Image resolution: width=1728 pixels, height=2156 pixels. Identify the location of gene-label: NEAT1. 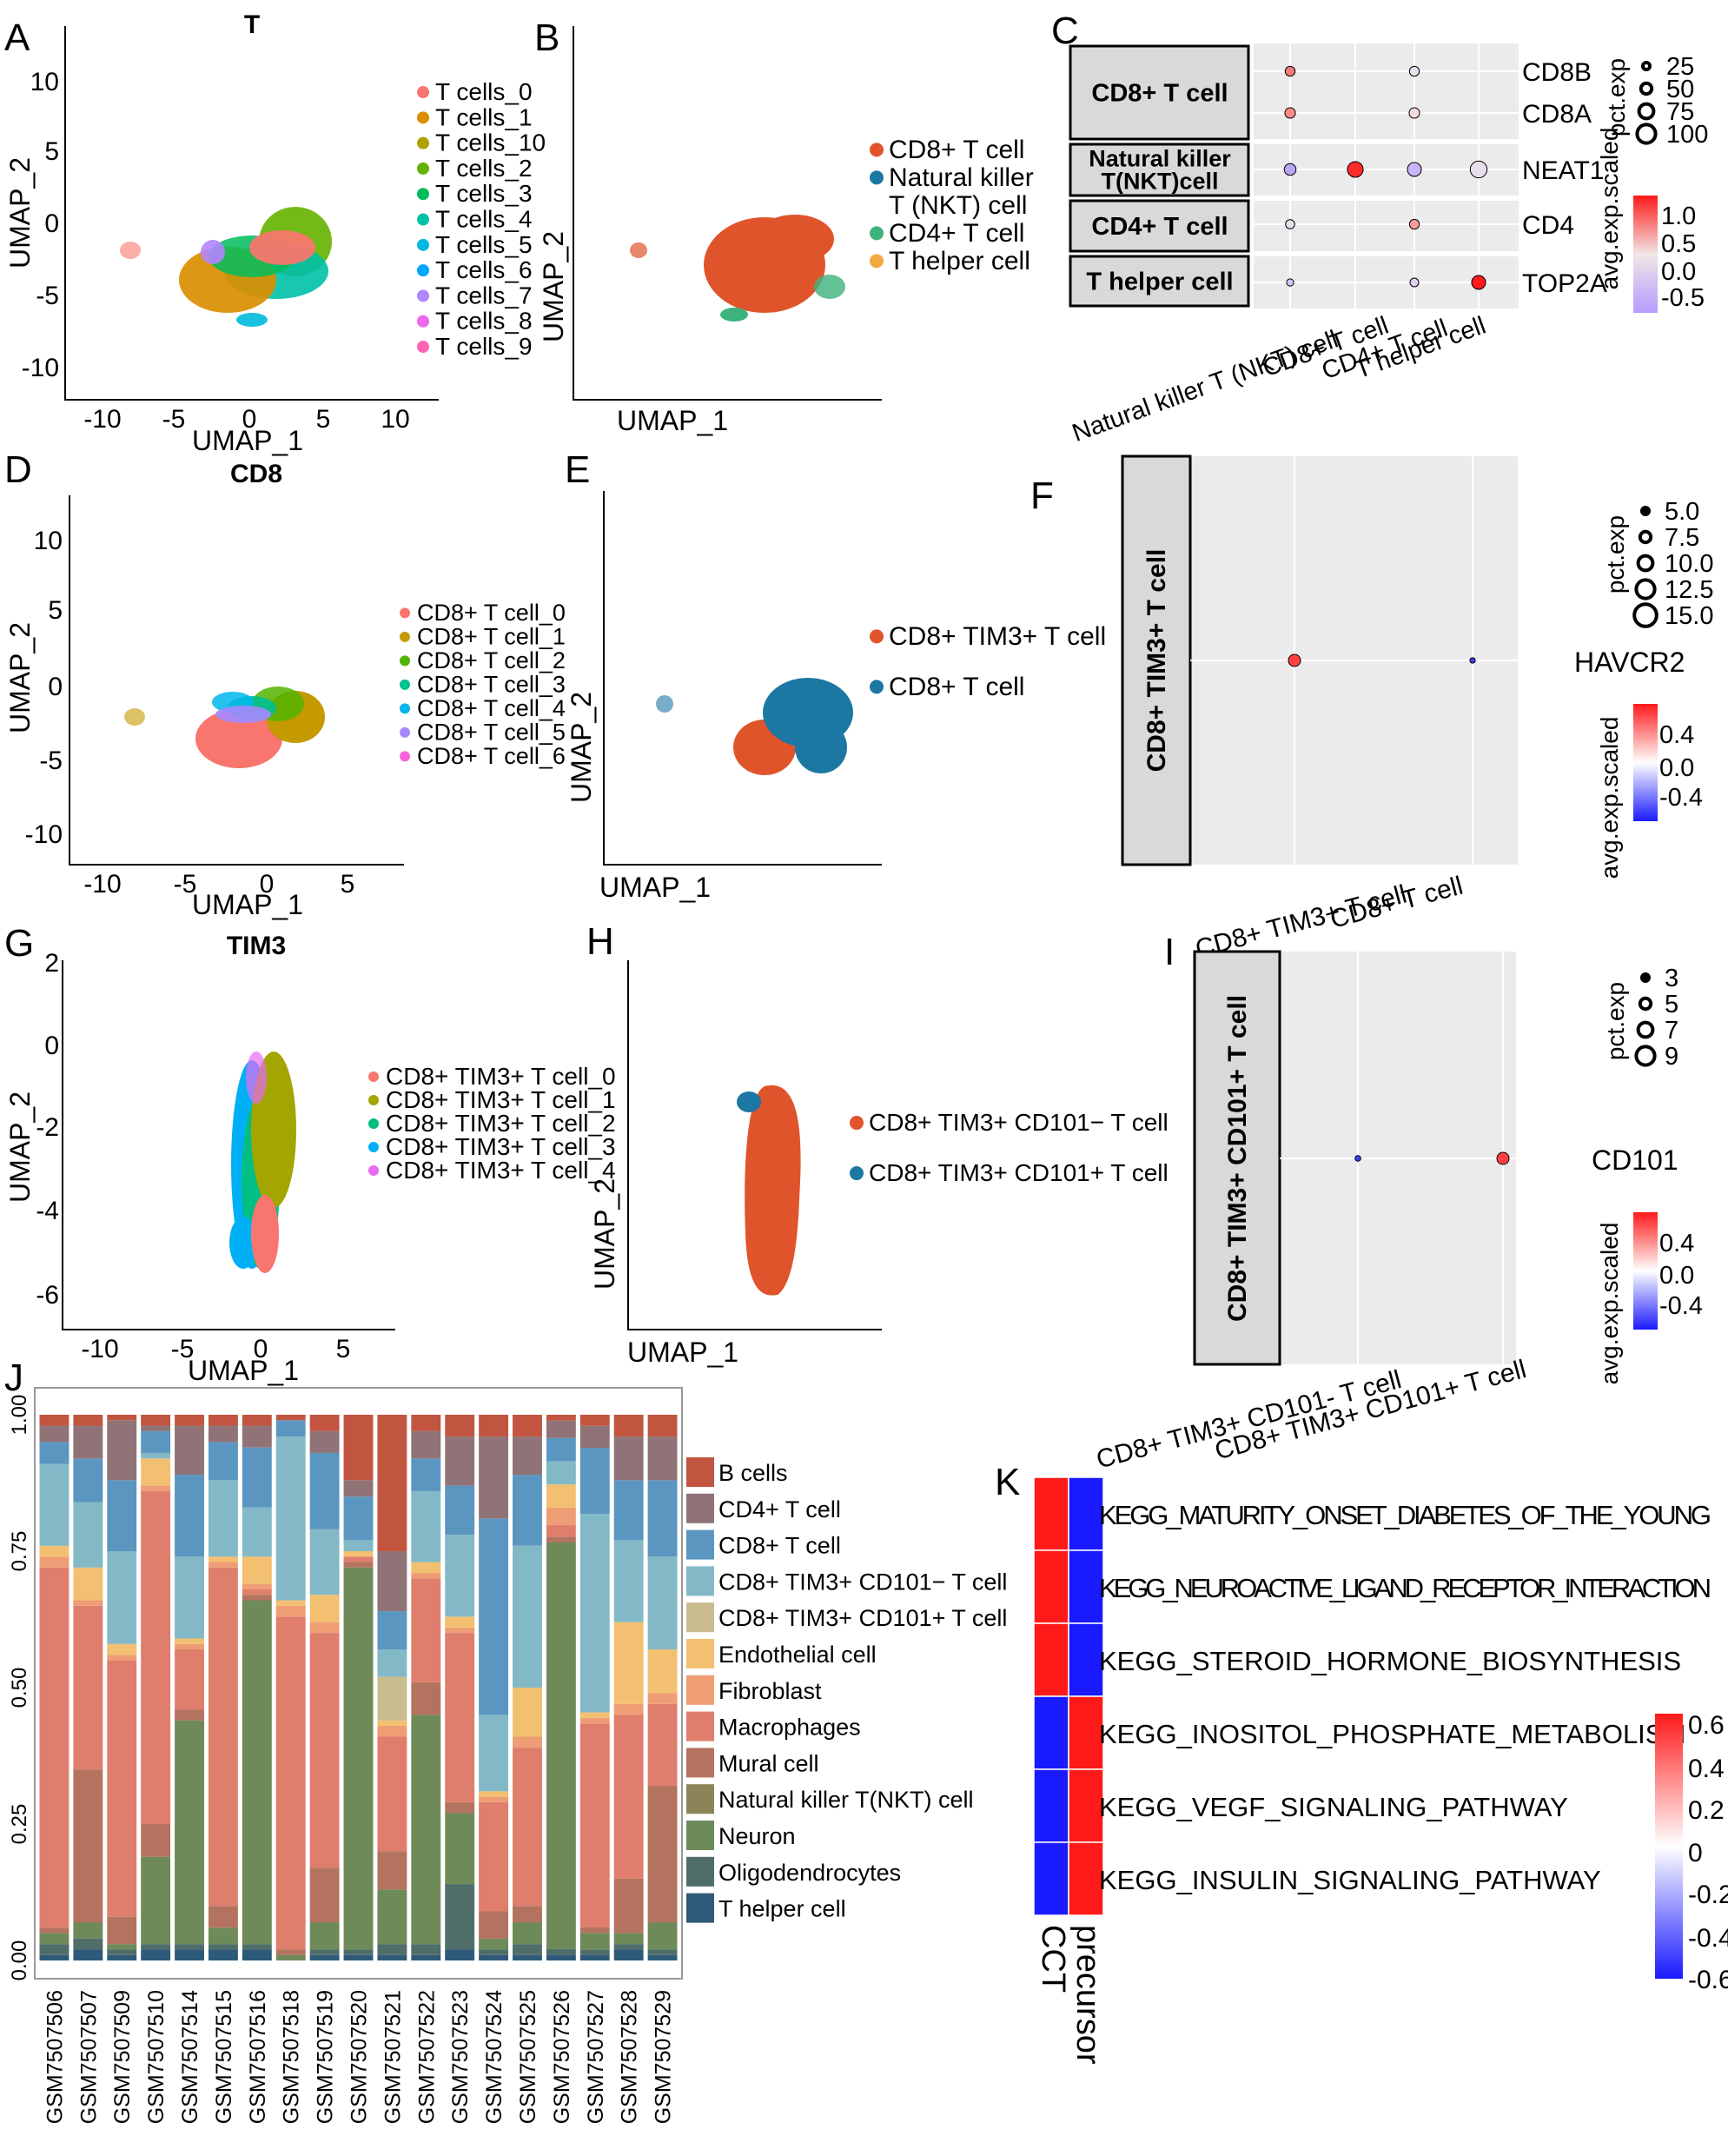
(1563, 170).